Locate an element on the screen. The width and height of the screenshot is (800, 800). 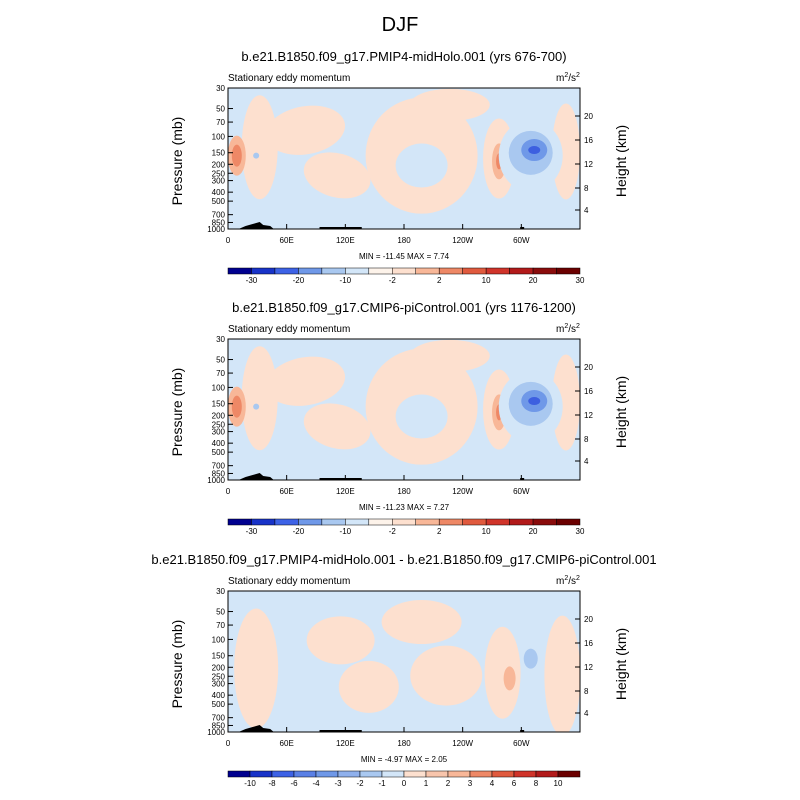
page-title: DJF is located at coordinates (400, 25).